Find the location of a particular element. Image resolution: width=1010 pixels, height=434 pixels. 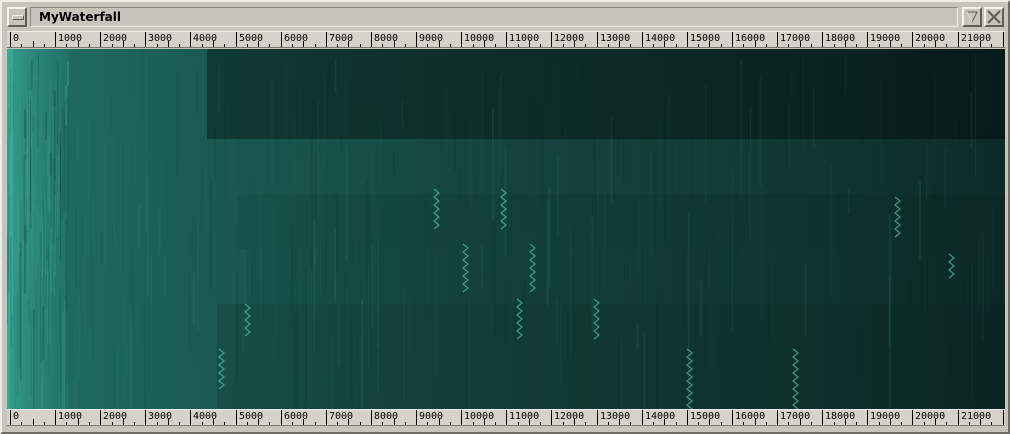

close-button is located at coordinates (994, 17).